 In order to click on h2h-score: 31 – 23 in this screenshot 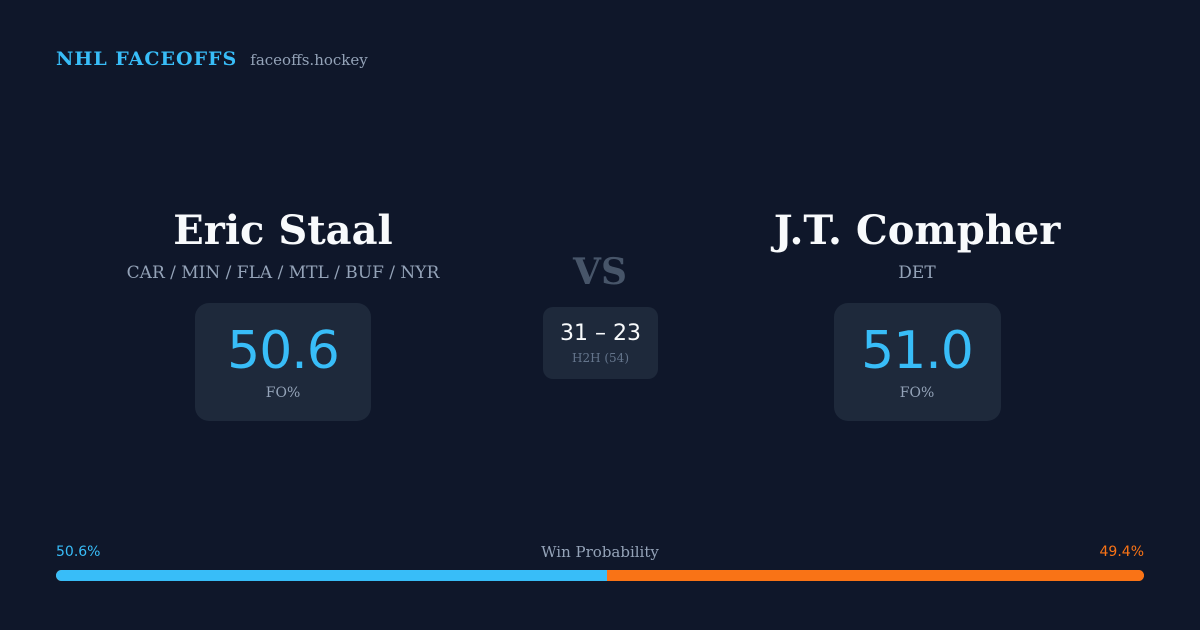, I will do `click(600, 333)`.